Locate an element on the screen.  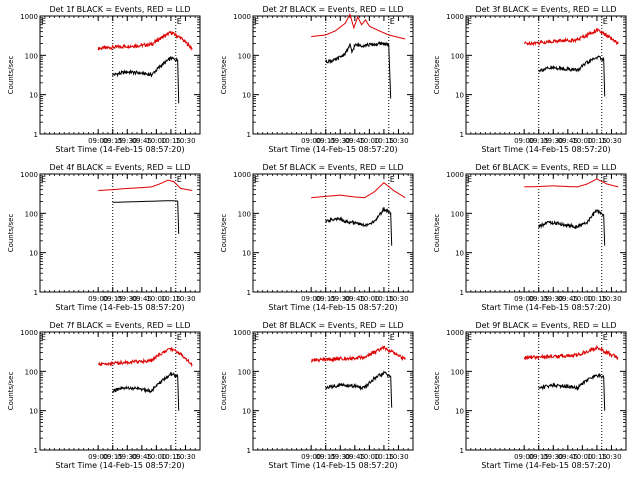
panel-title: Det 9f BLACK = Events, RED = LLD is located at coordinates (545, 325).